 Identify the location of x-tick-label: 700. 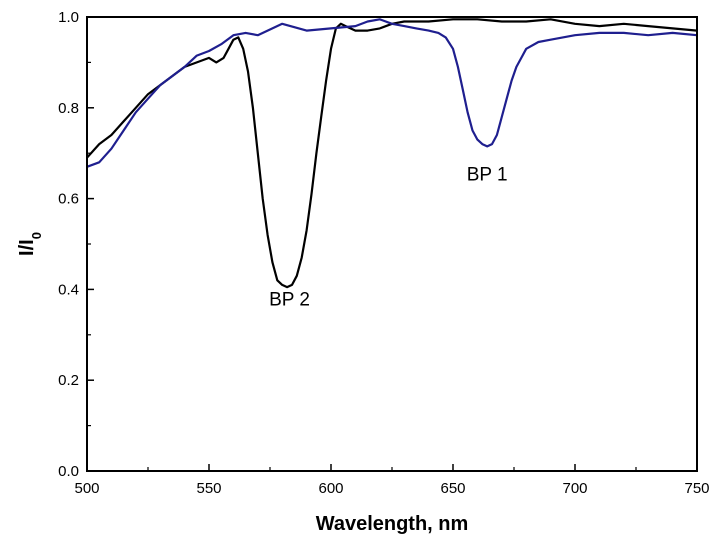
(574, 488).